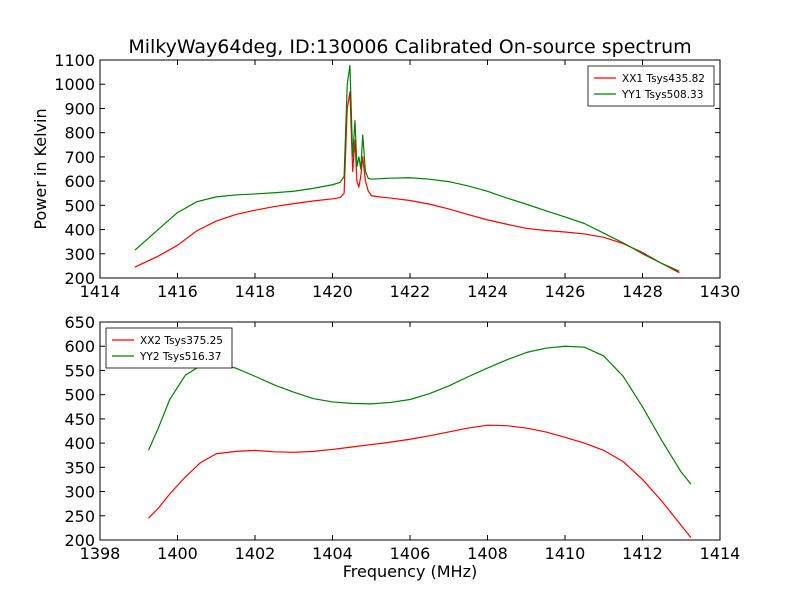 Image resolution: width=800 pixels, height=600 pixels. Describe the element at coordinates (642, 553) in the screenshot. I see `x-tick-label: 1412` at that location.